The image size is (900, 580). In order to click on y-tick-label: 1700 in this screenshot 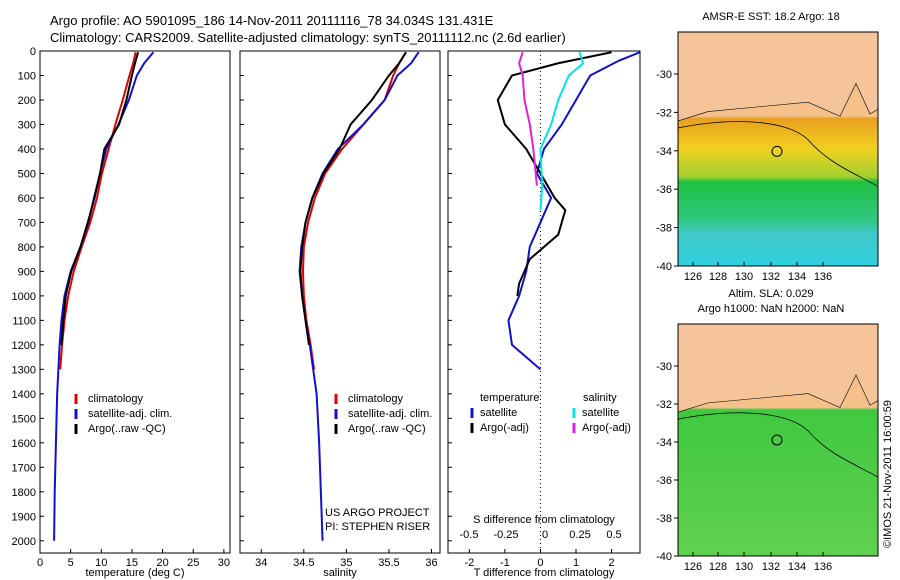, I will do `click(24, 468)`.